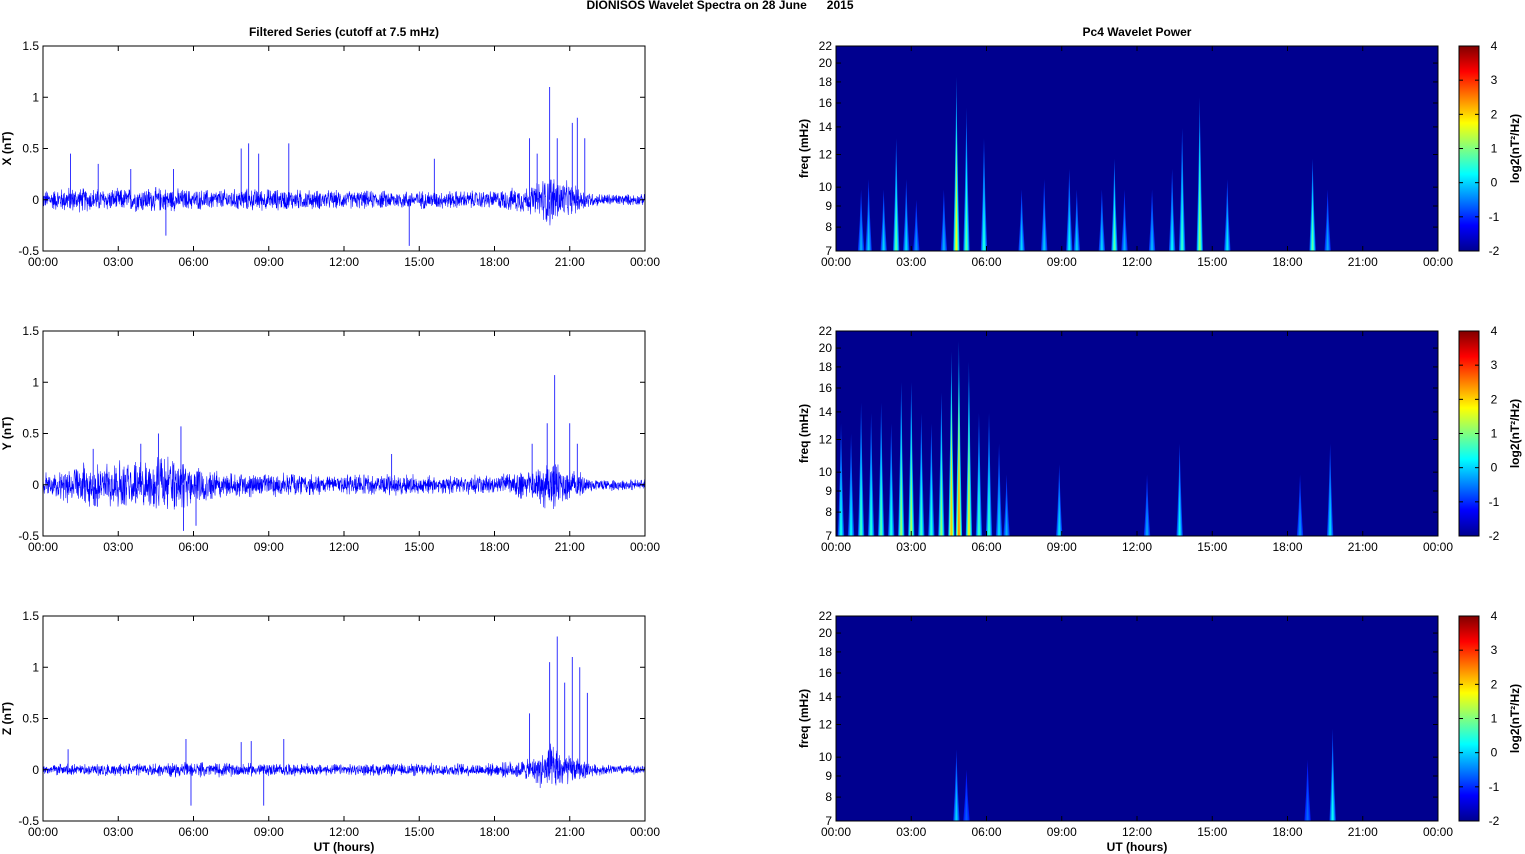  Describe the element at coordinates (826, 63) in the screenshot. I see `y-tick-label: 20` at that location.